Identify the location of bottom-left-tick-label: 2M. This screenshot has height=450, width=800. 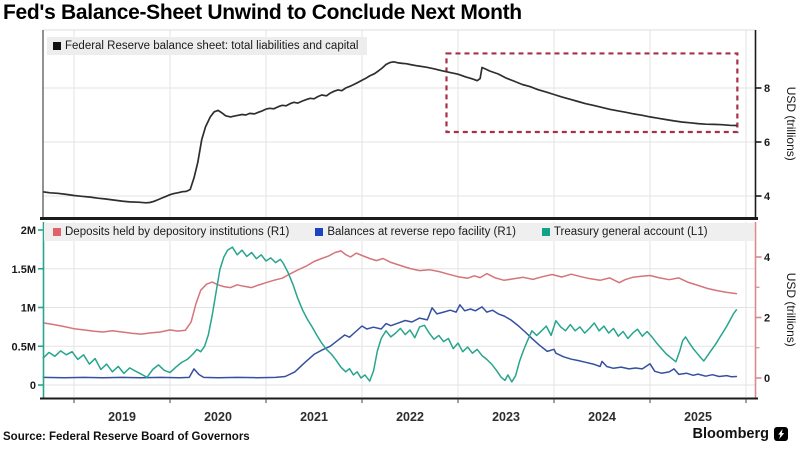
(28, 231).